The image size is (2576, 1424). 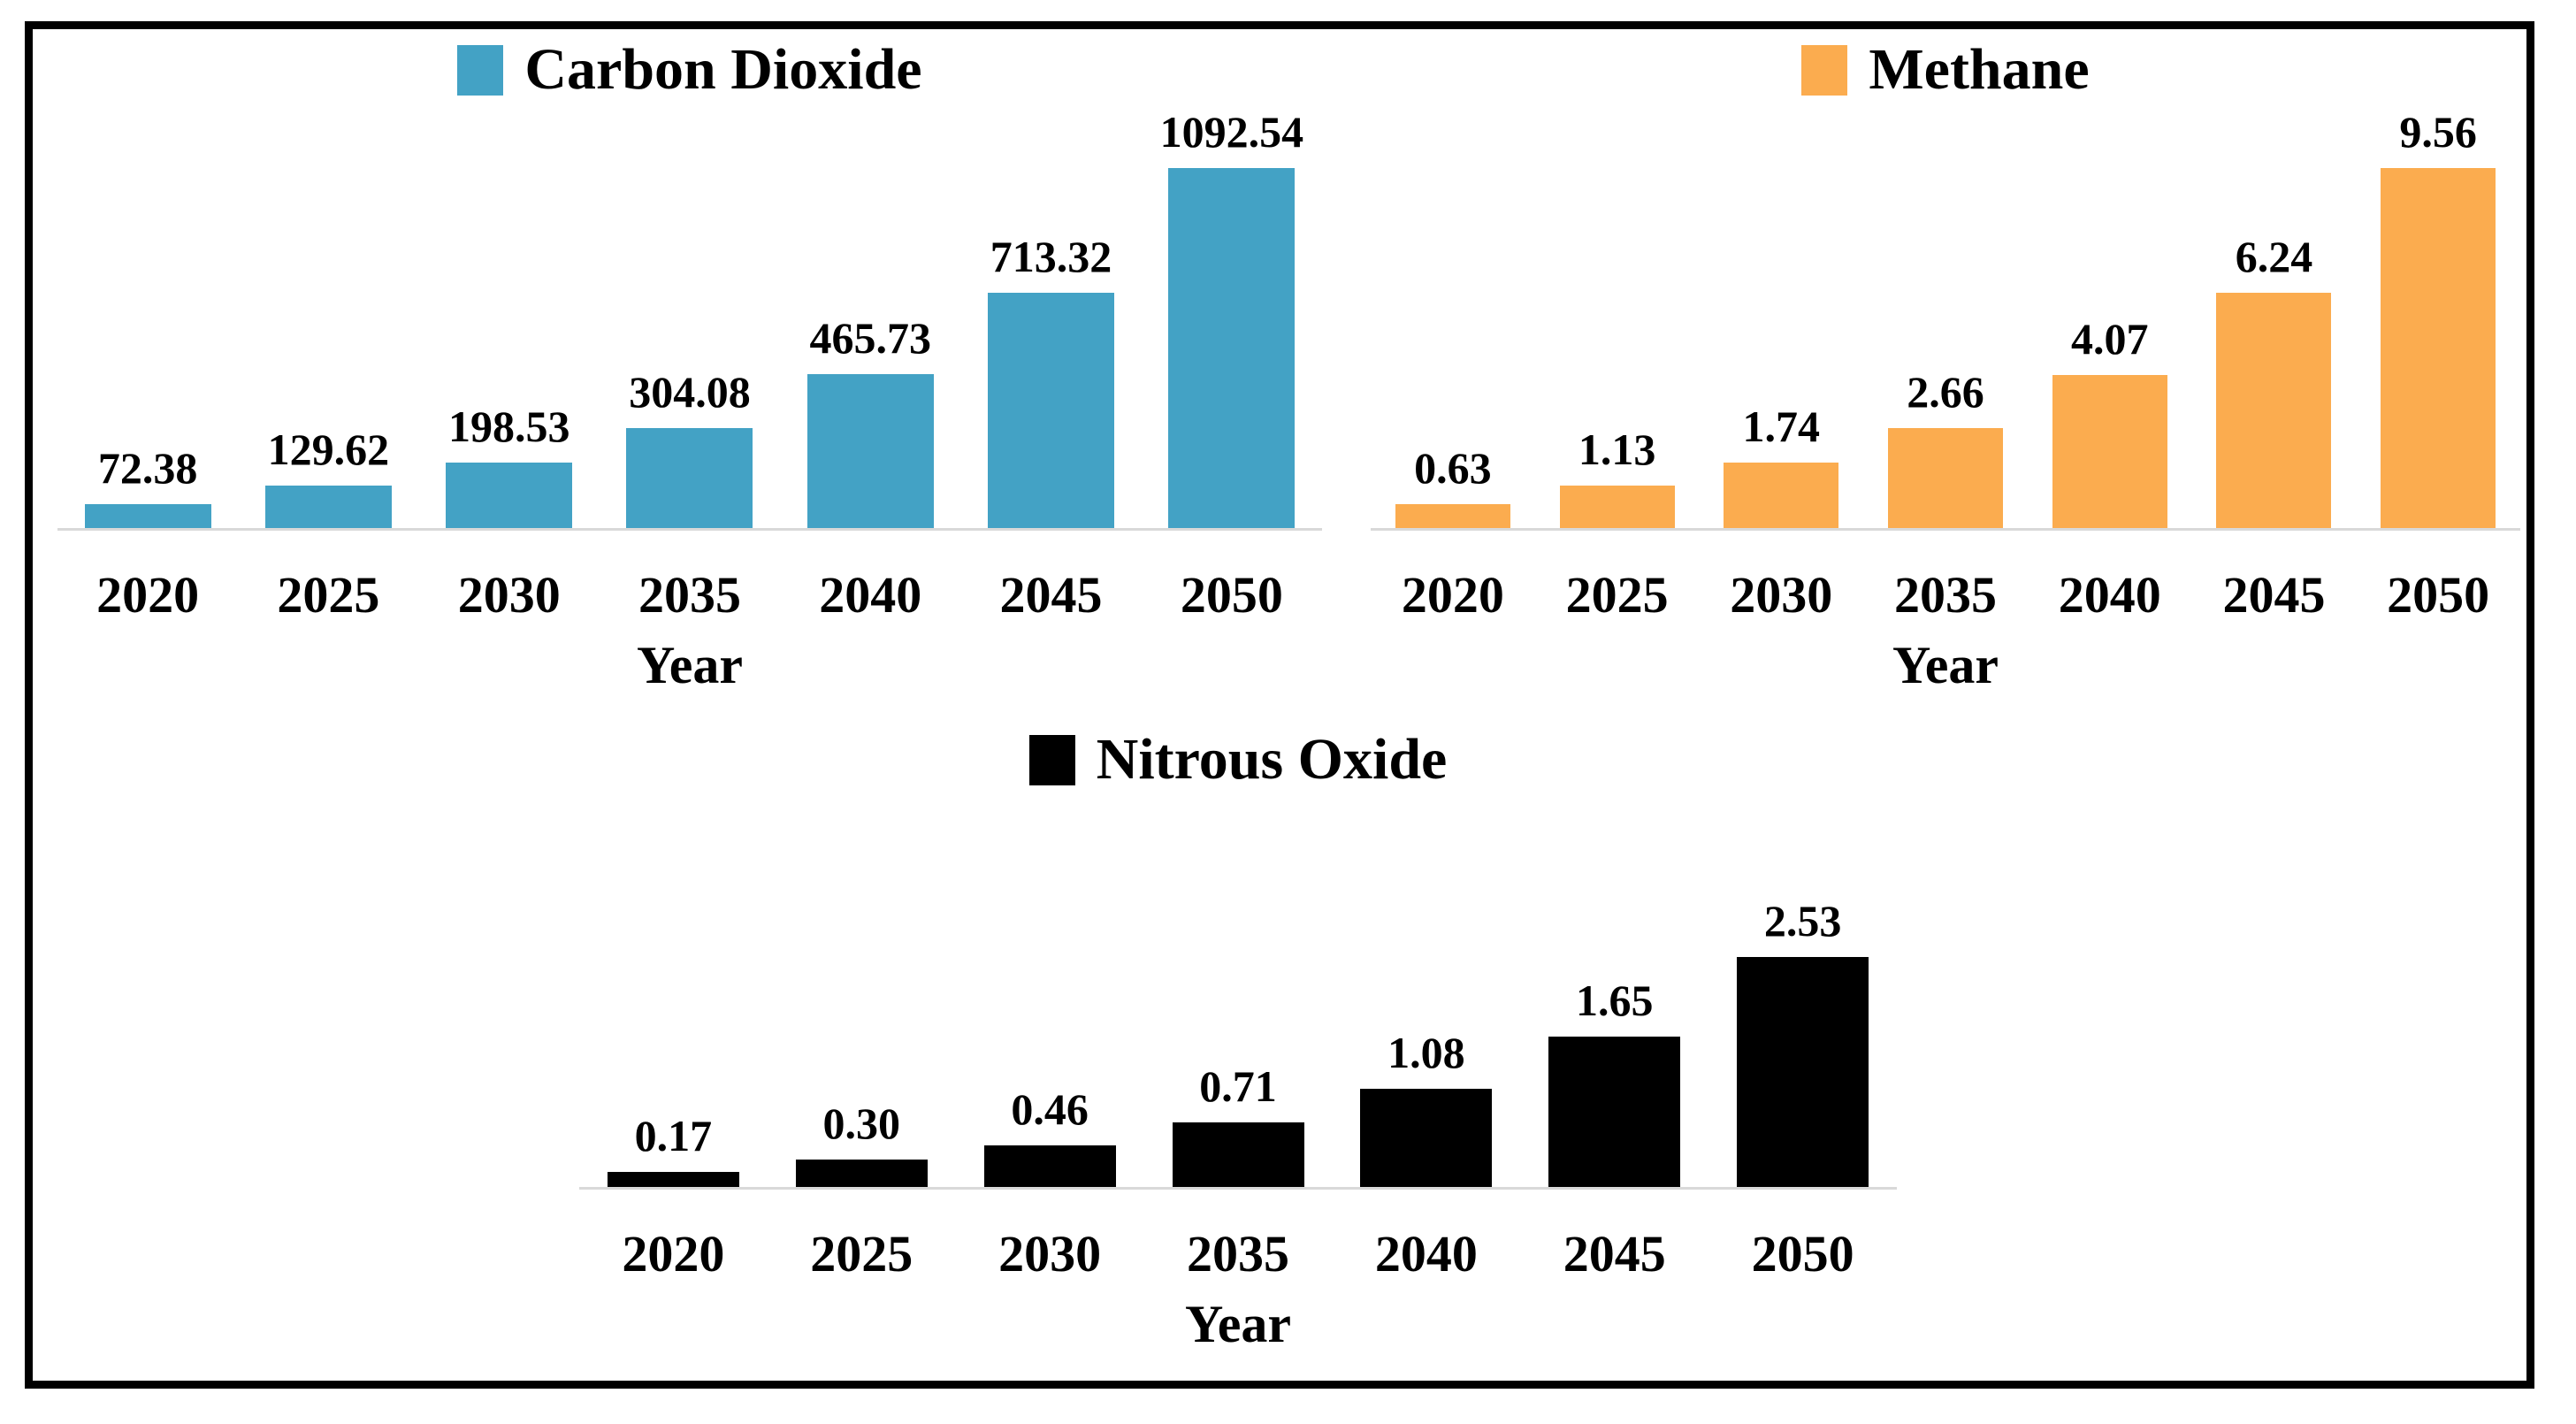 I want to click on carbon-dioxide-x-axis-title: Year, so click(x=690, y=665).